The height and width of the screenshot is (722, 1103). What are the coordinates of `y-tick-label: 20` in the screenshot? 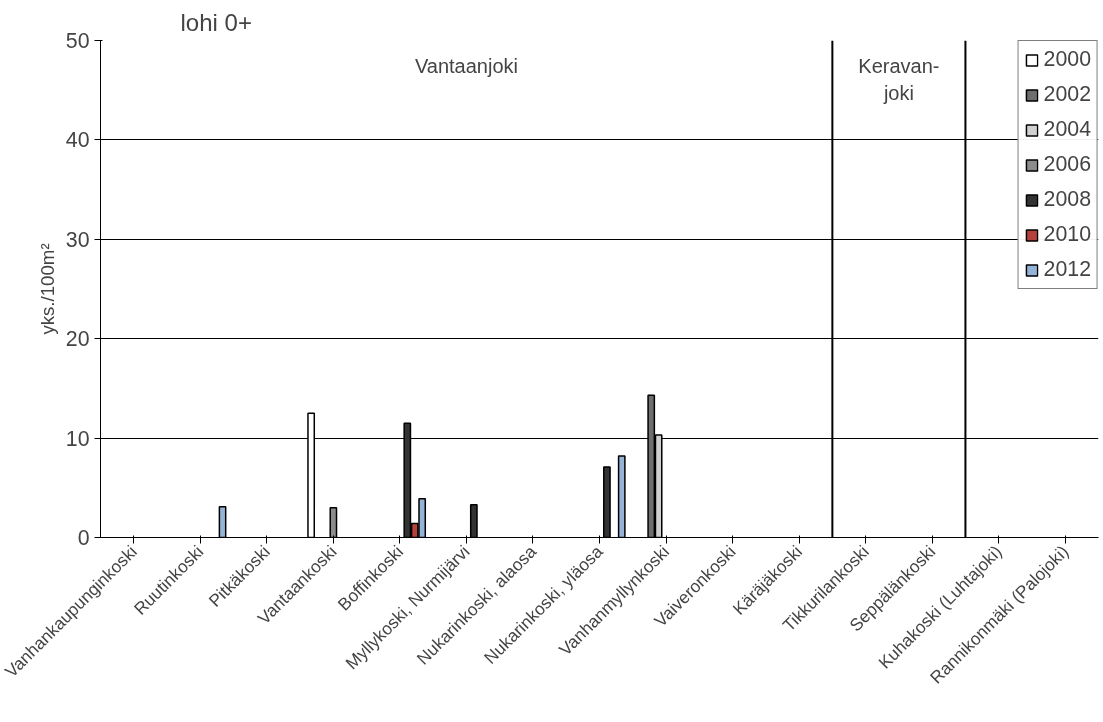 It's located at (77, 339).